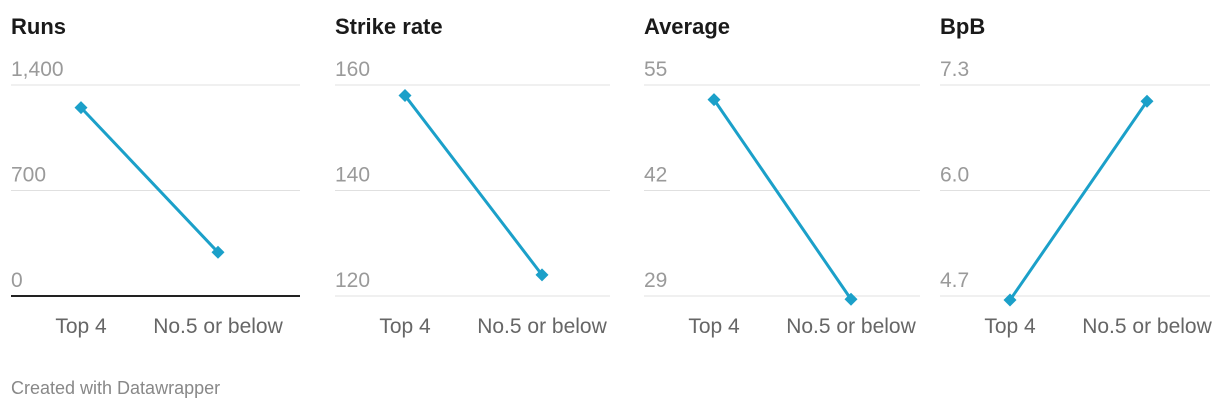 This screenshot has height=418, width=1220. What do you see at coordinates (352, 69) in the screenshot?
I see `y-tick-label: 160` at bounding box center [352, 69].